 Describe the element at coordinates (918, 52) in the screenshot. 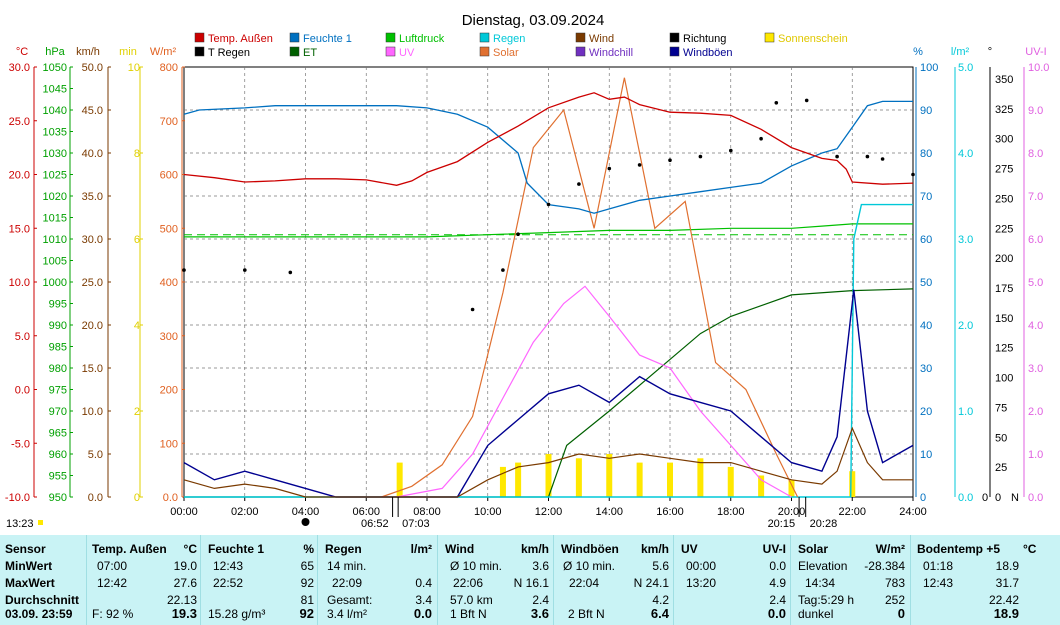

I see `right-axis-unit: %` at that location.